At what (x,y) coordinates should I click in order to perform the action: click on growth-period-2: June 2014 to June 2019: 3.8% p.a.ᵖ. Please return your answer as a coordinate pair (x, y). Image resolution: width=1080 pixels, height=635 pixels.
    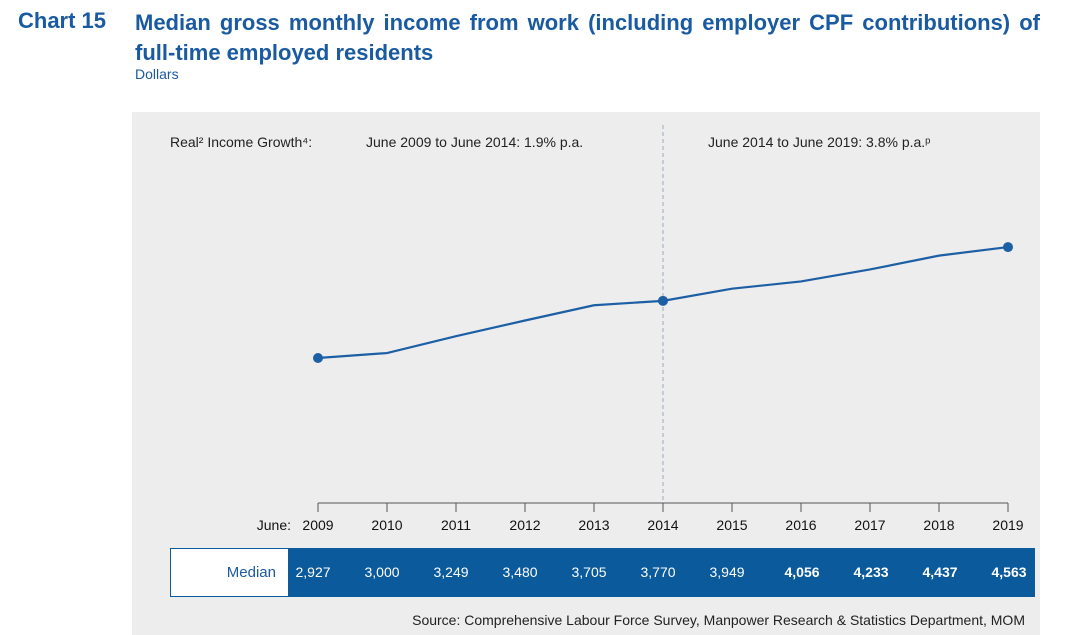
    Looking at the image, I should click on (819, 142).